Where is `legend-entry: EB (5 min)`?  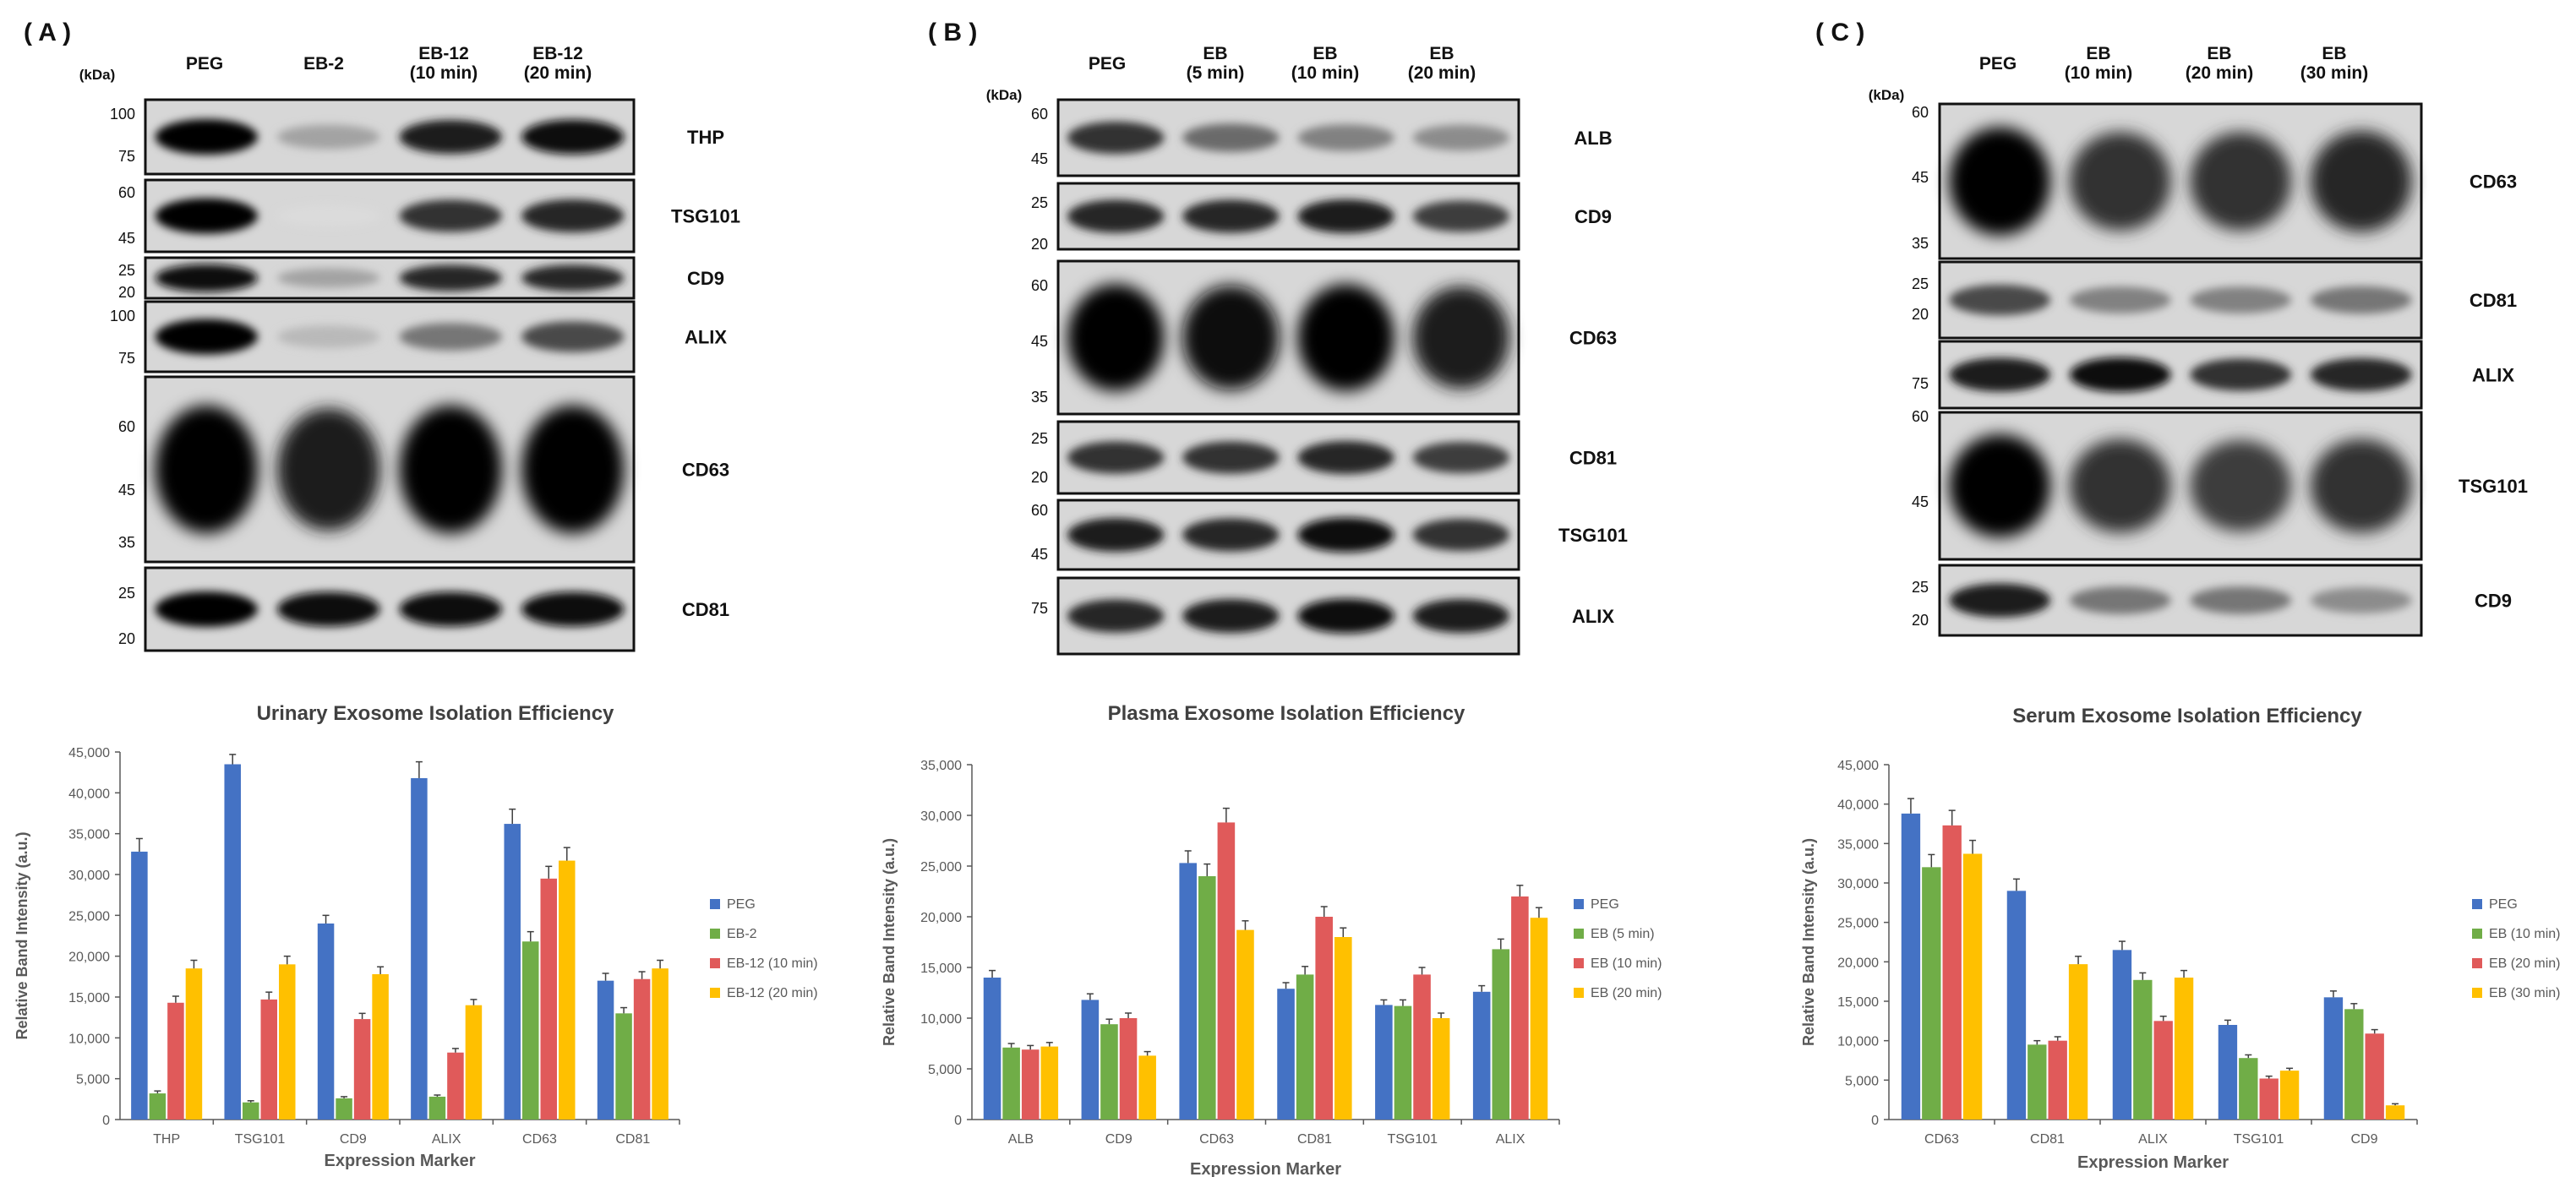 legend-entry: EB (5 min) is located at coordinates (1623, 934).